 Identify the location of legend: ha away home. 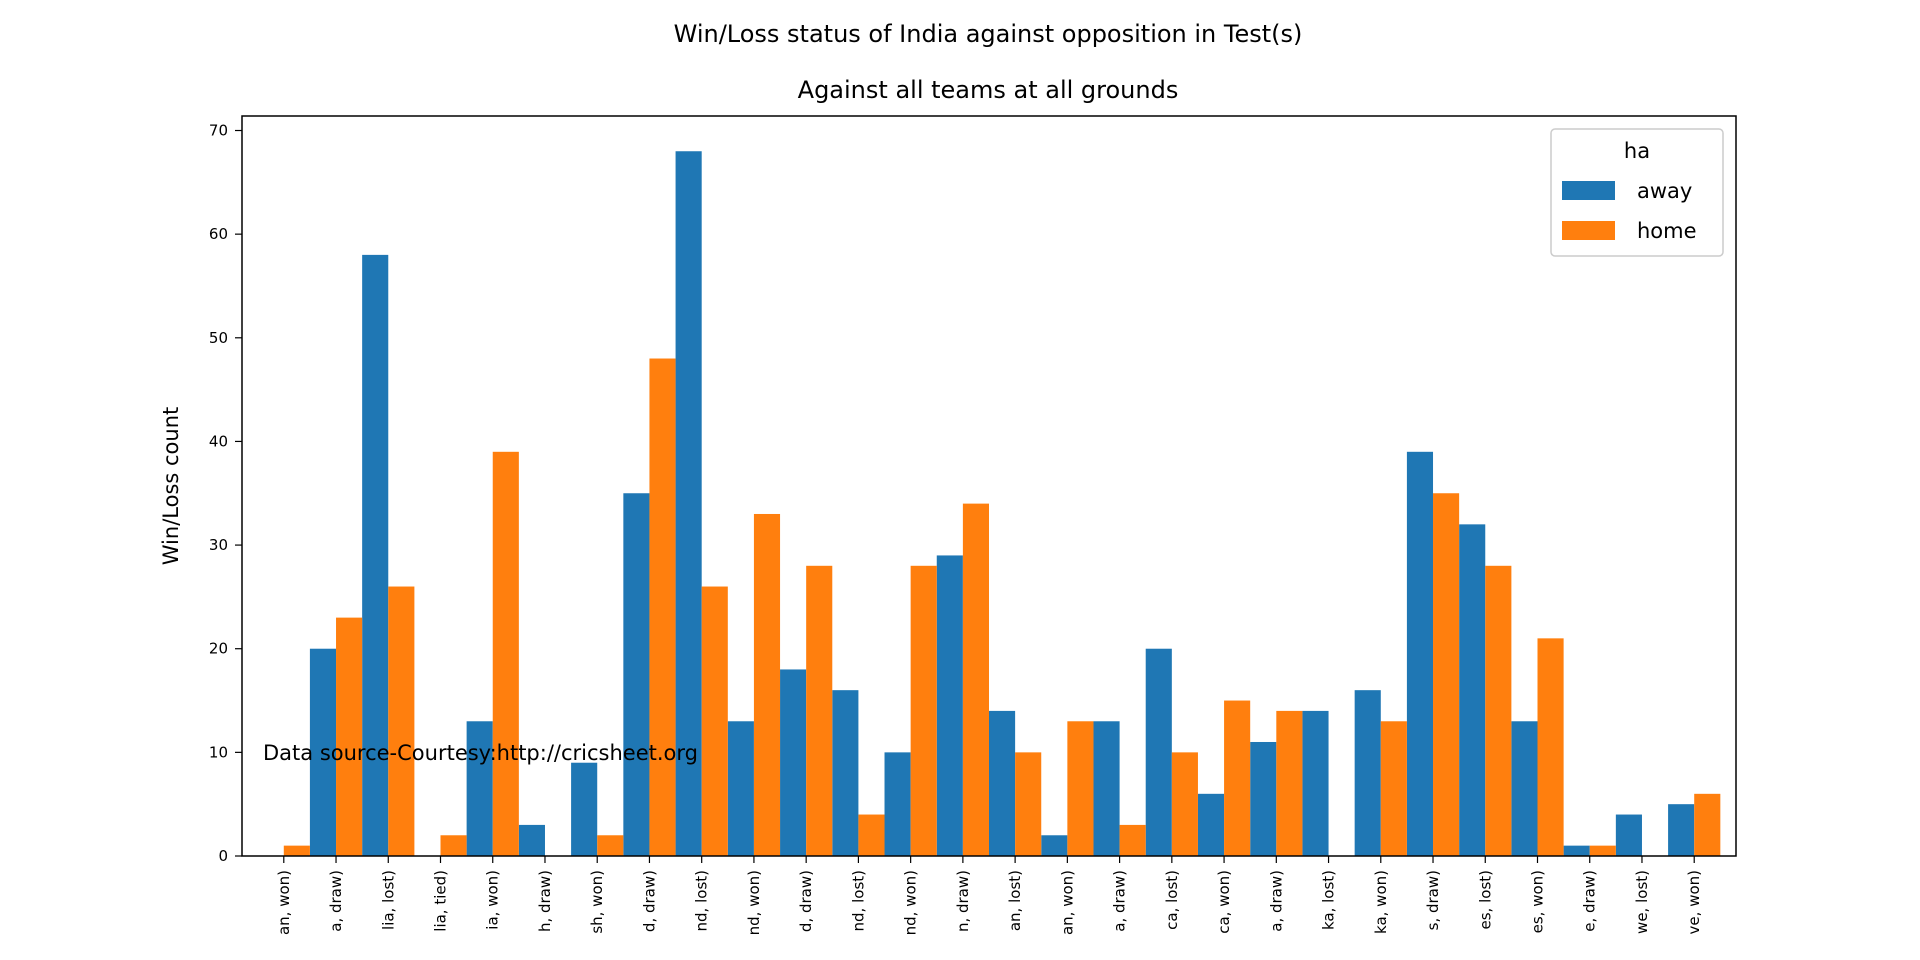
(1637, 192).